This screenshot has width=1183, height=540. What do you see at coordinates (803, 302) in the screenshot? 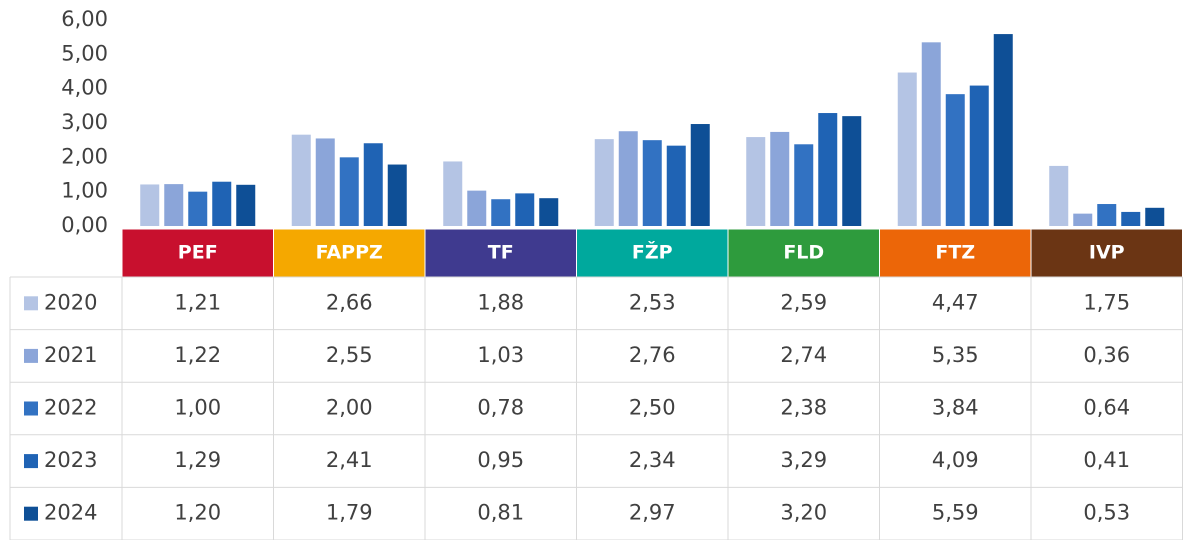
I see `table-cell: 2,59` at bounding box center [803, 302].